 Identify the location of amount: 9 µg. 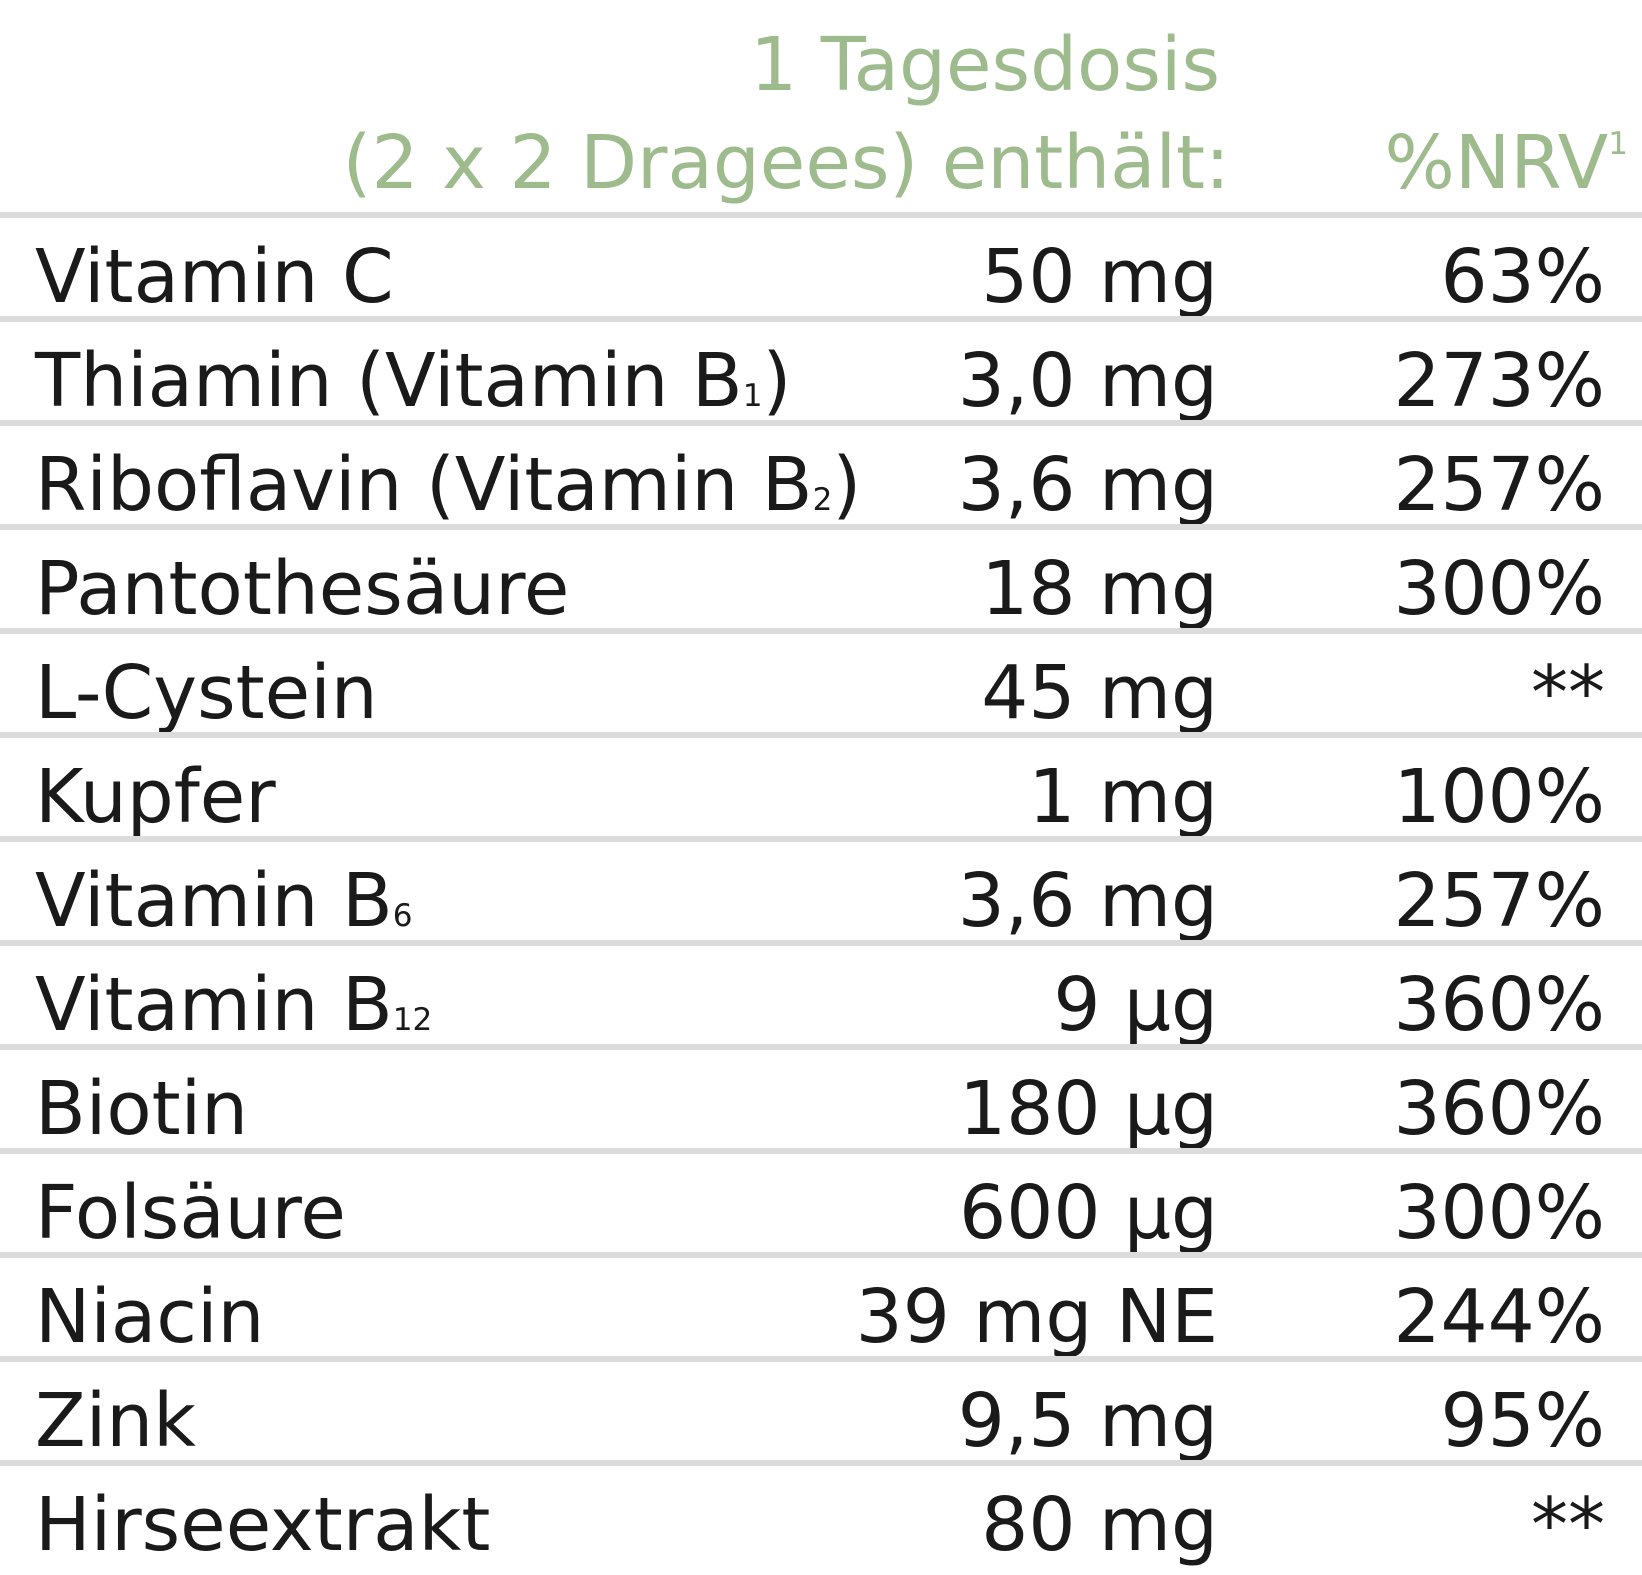
(1135, 1005).